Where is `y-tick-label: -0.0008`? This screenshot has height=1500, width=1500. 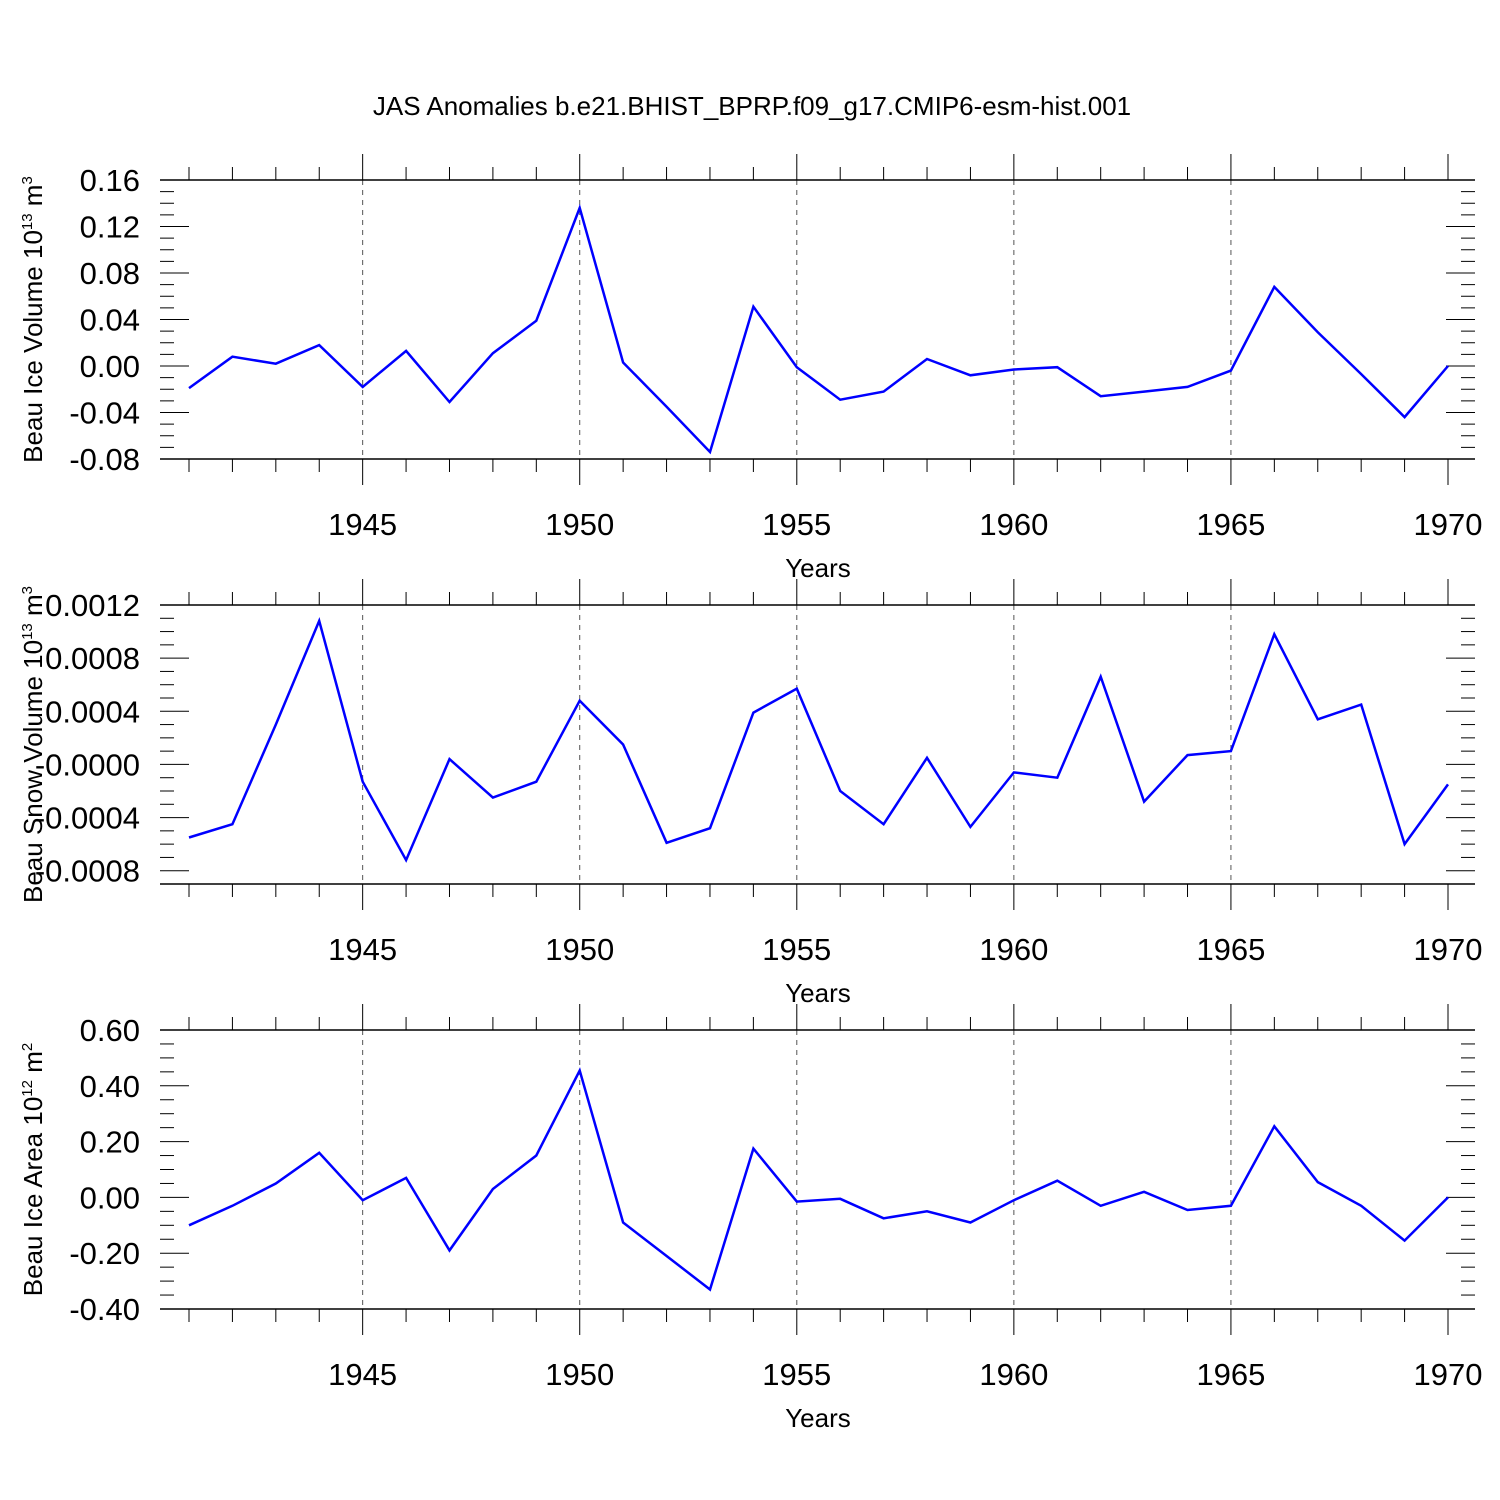 y-tick-label: -0.0008 is located at coordinates (87, 871).